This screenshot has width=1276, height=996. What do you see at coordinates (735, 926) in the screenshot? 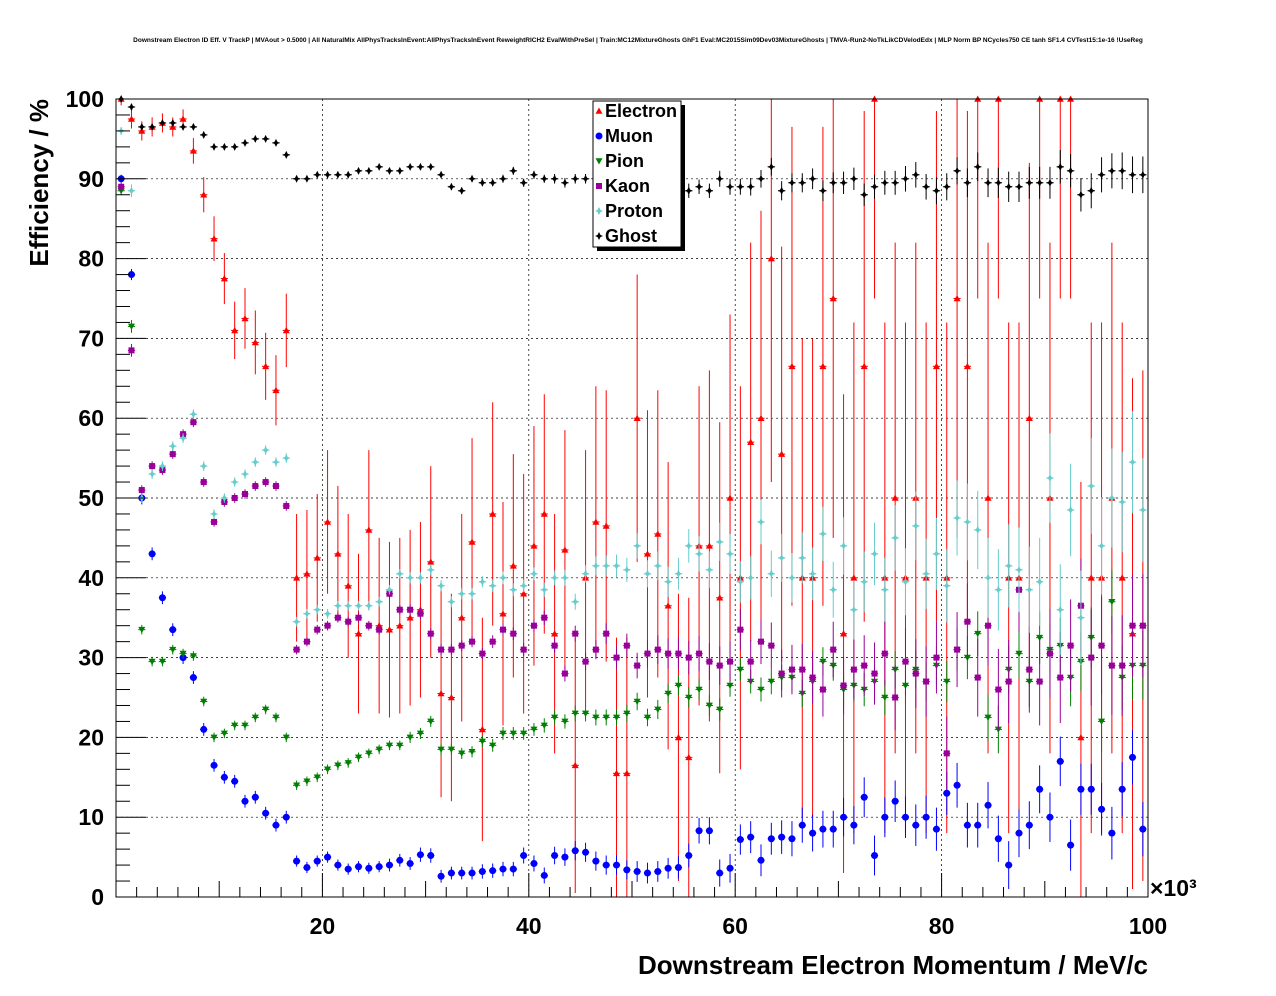
I see `x-tick-label: 60` at bounding box center [735, 926].